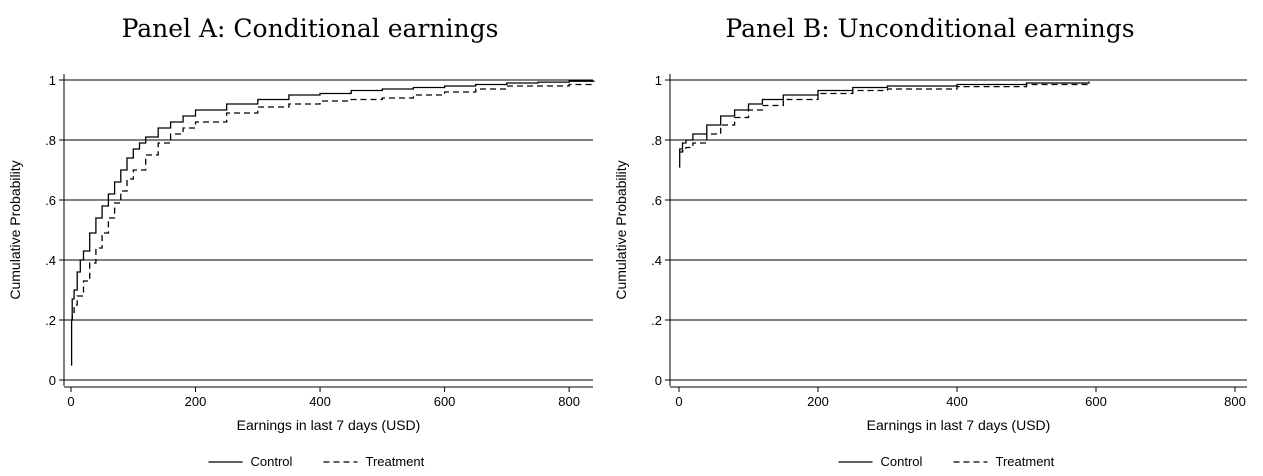 The image size is (1263, 476). I want to click on panel-b-x-tick-label: 200, so click(818, 401).